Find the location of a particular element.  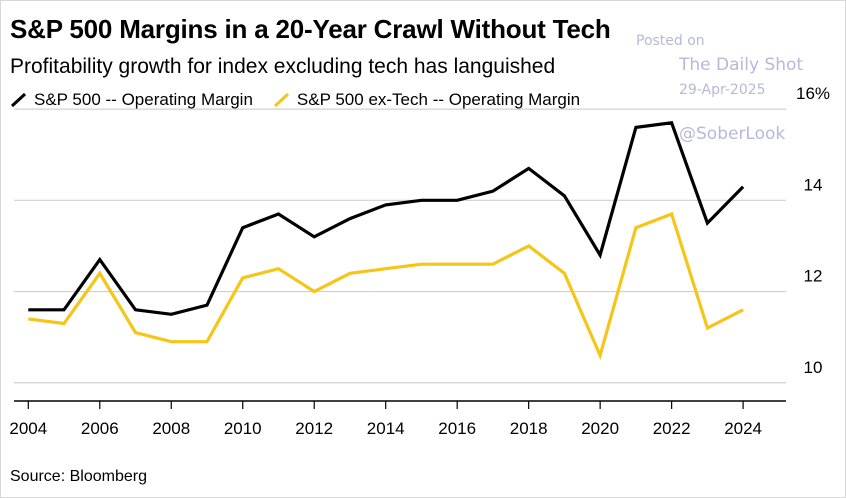

watermark-publisher: The Daily Shot is located at coordinates (741, 65).